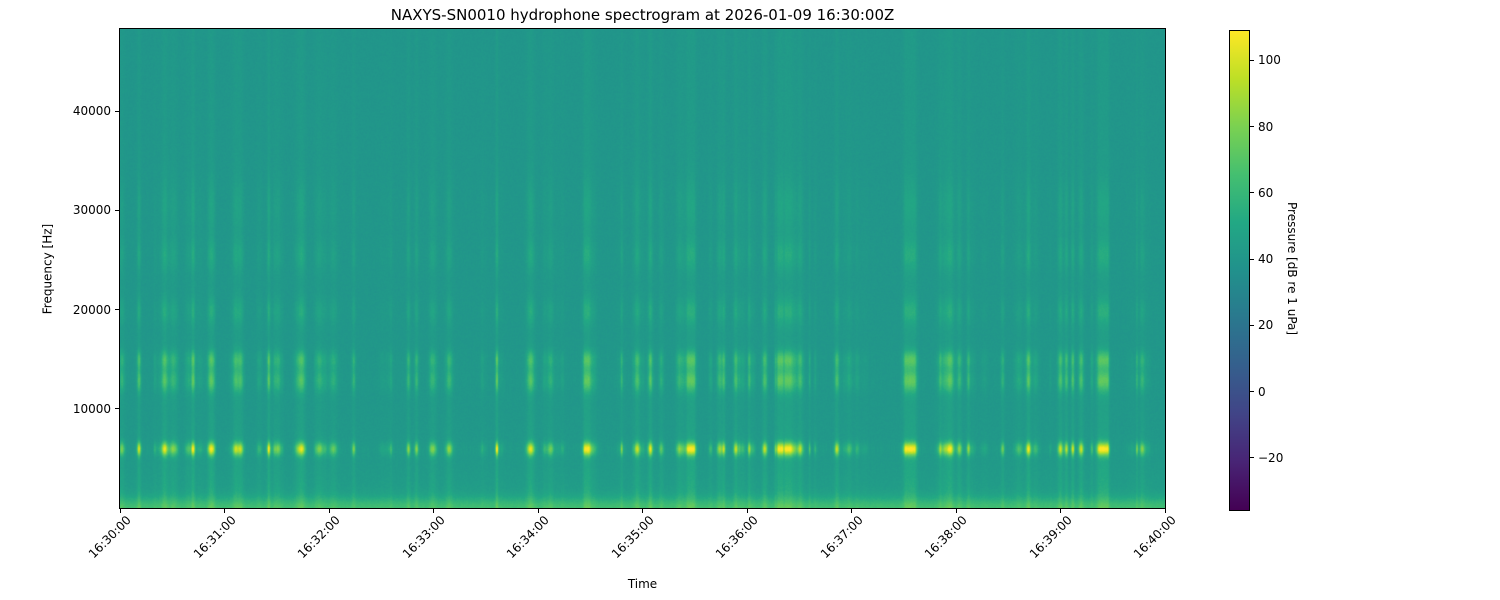 The image size is (1500, 600). What do you see at coordinates (91, 309) in the screenshot?
I see `y-tick-label: 20000` at bounding box center [91, 309].